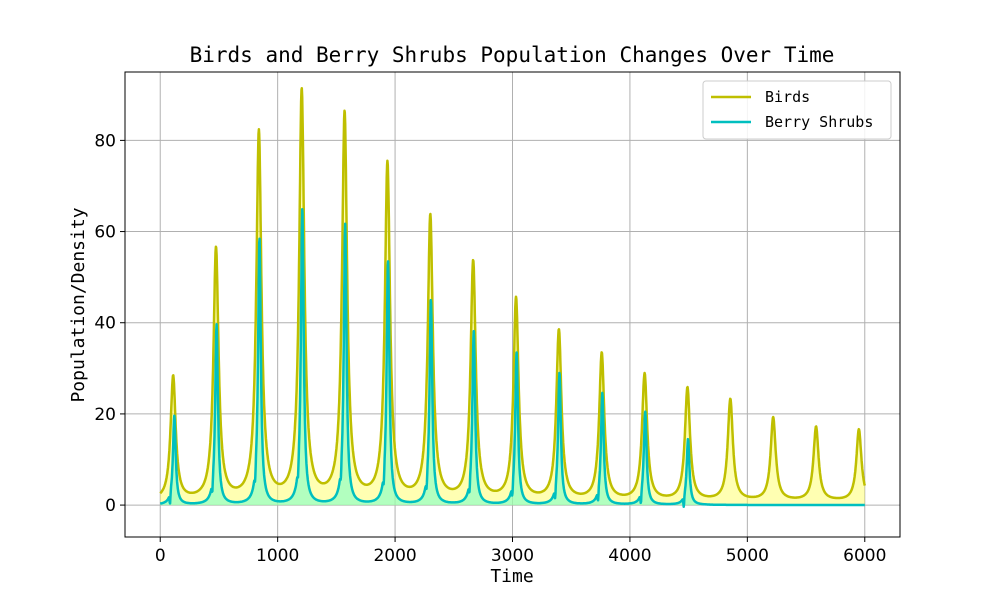 The image size is (1000, 600). I want to click on legend-label-berry-shrubs: Berry Shrubs, so click(819, 122).